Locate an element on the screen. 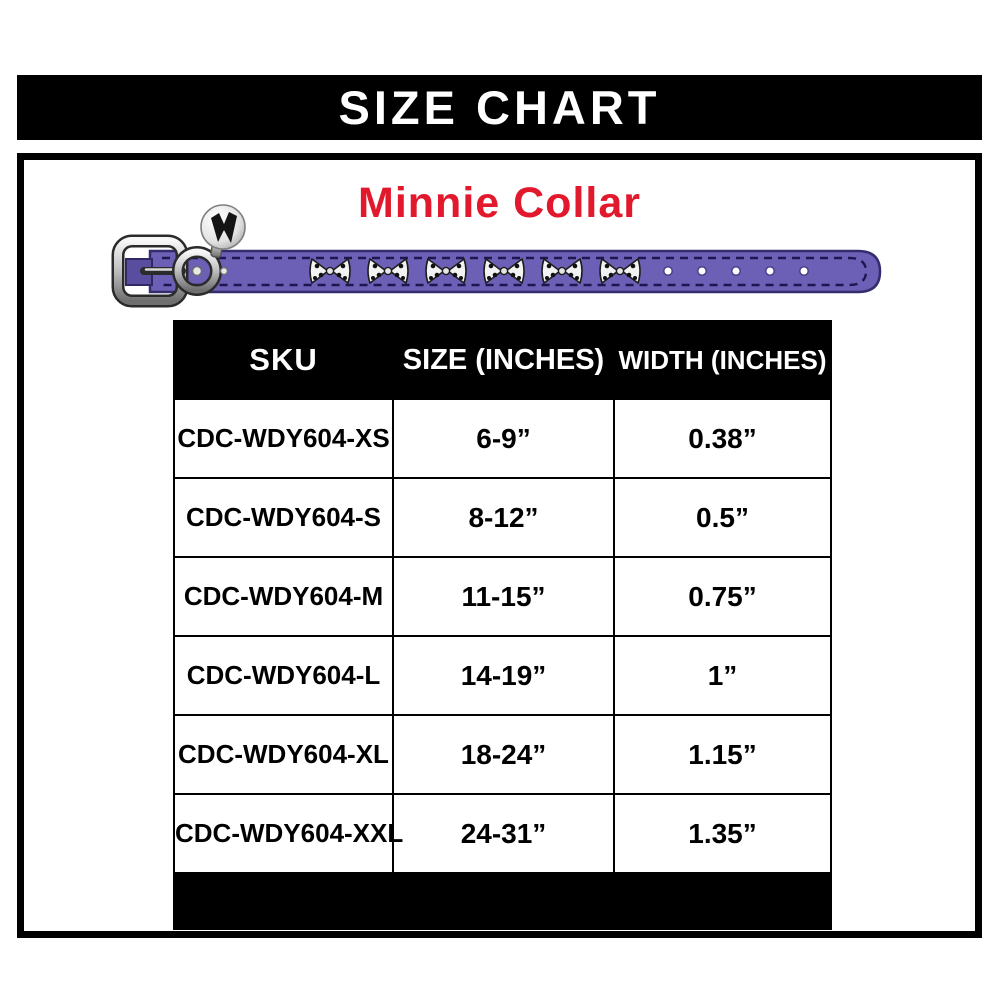 This screenshot has height=1000, width=1000. cell-width: 0.5” is located at coordinates (722, 517).